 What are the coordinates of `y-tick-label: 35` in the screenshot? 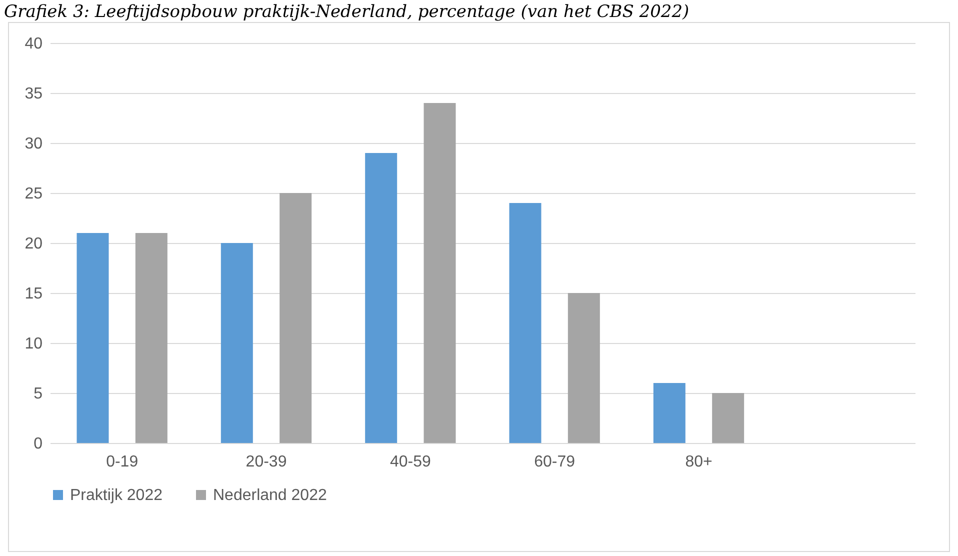 It's located at (33, 94).